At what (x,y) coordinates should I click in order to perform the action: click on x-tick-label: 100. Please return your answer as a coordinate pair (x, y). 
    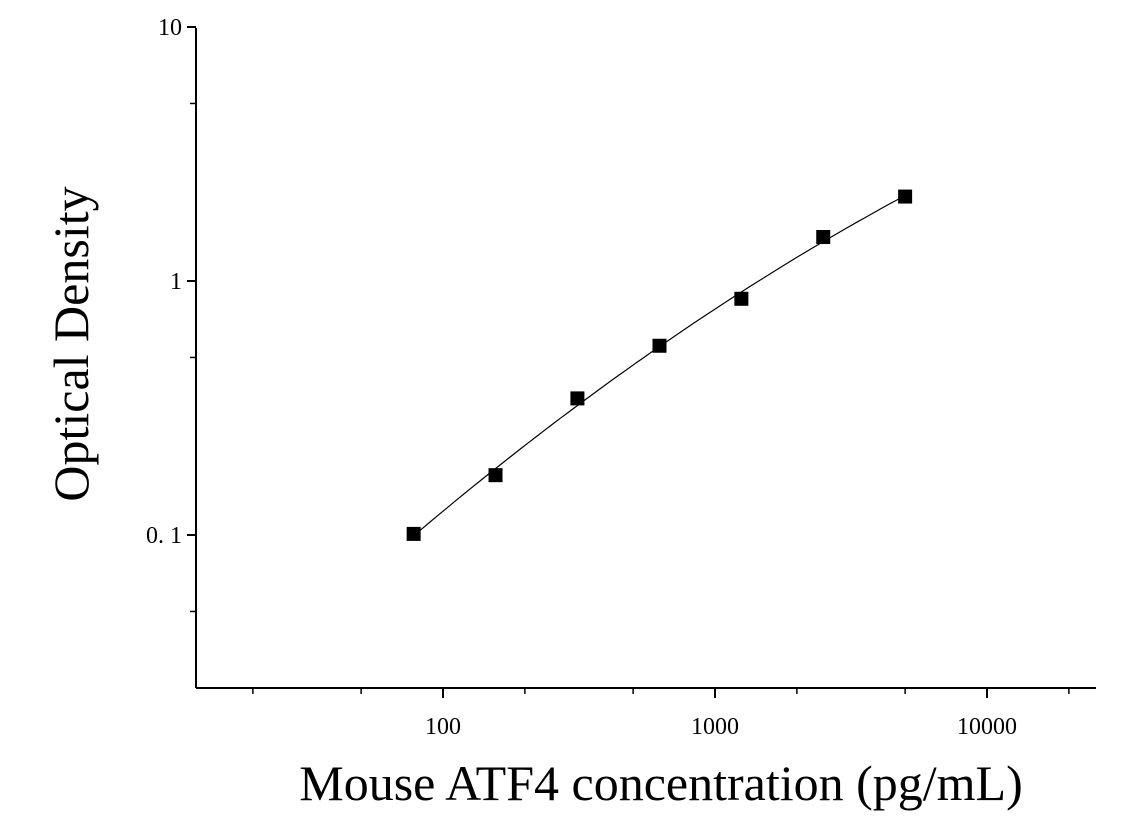
    Looking at the image, I should click on (443, 727).